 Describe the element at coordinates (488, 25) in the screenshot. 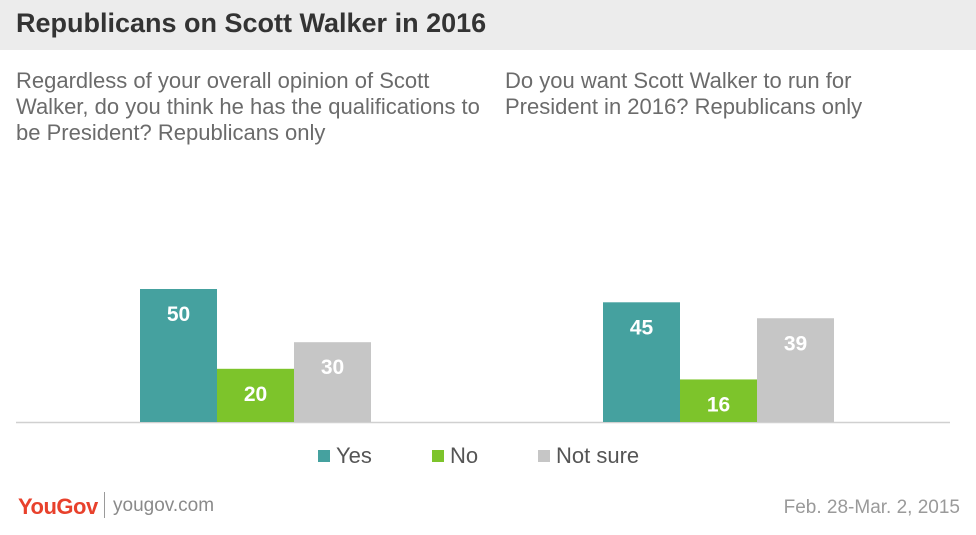

I see `title-bar: Republicans on Scott Walker in 2016` at that location.